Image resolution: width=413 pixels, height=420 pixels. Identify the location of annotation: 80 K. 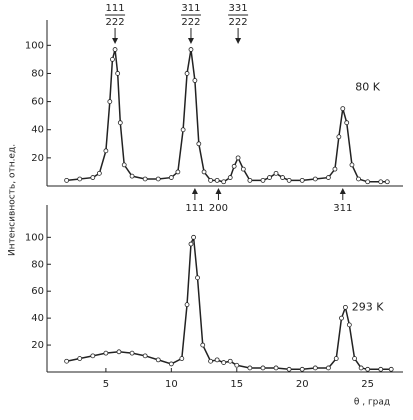
(367, 87).